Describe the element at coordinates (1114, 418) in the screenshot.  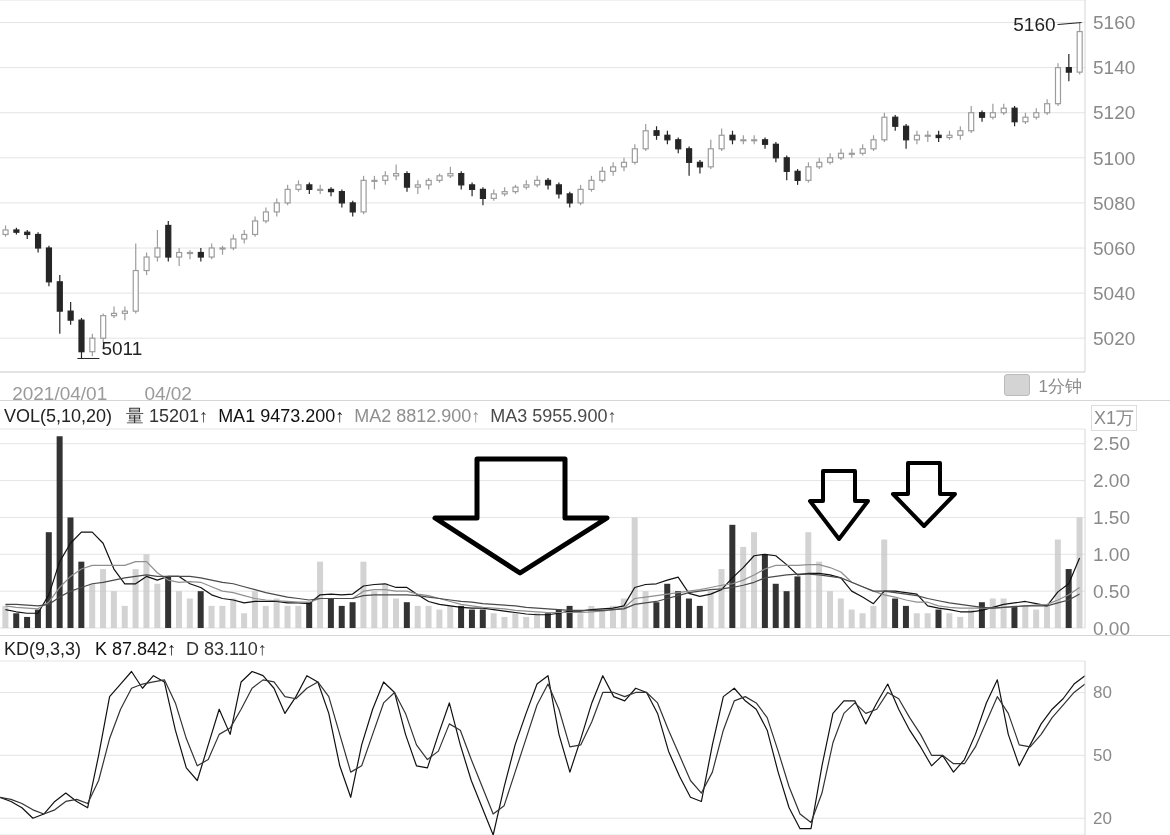
I see `y-axis-title: X1万` at that location.